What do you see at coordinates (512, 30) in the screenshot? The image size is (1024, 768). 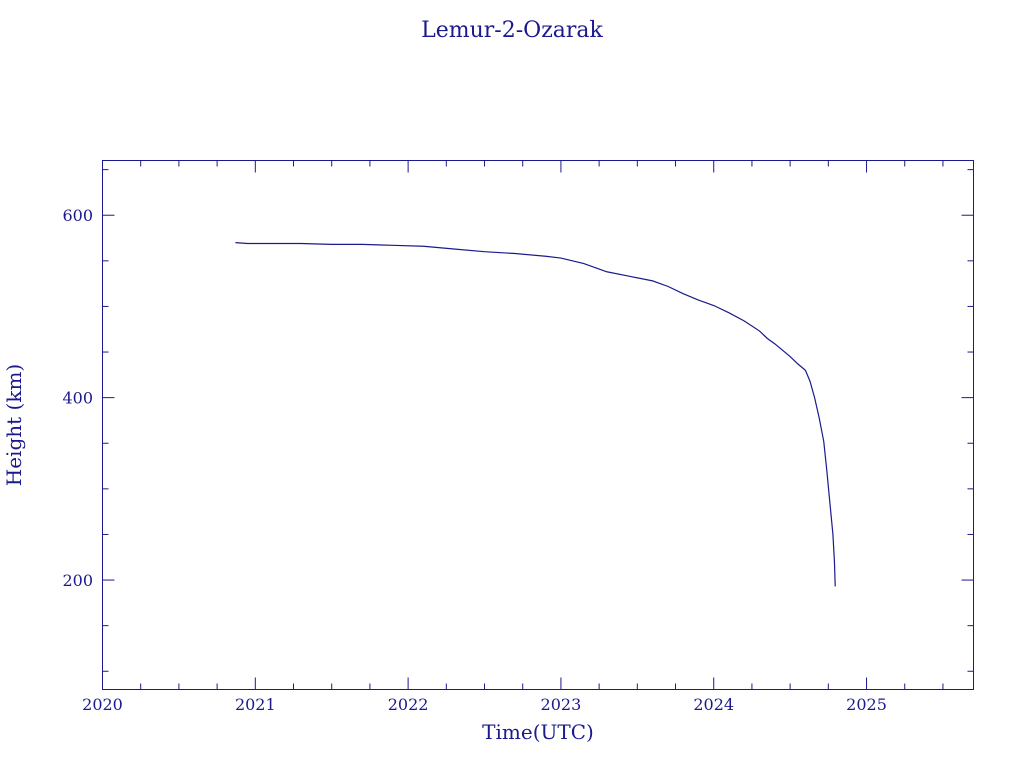 I see `chart-title: Lemur-2-Ozarak` at bounding box center [512, 30].